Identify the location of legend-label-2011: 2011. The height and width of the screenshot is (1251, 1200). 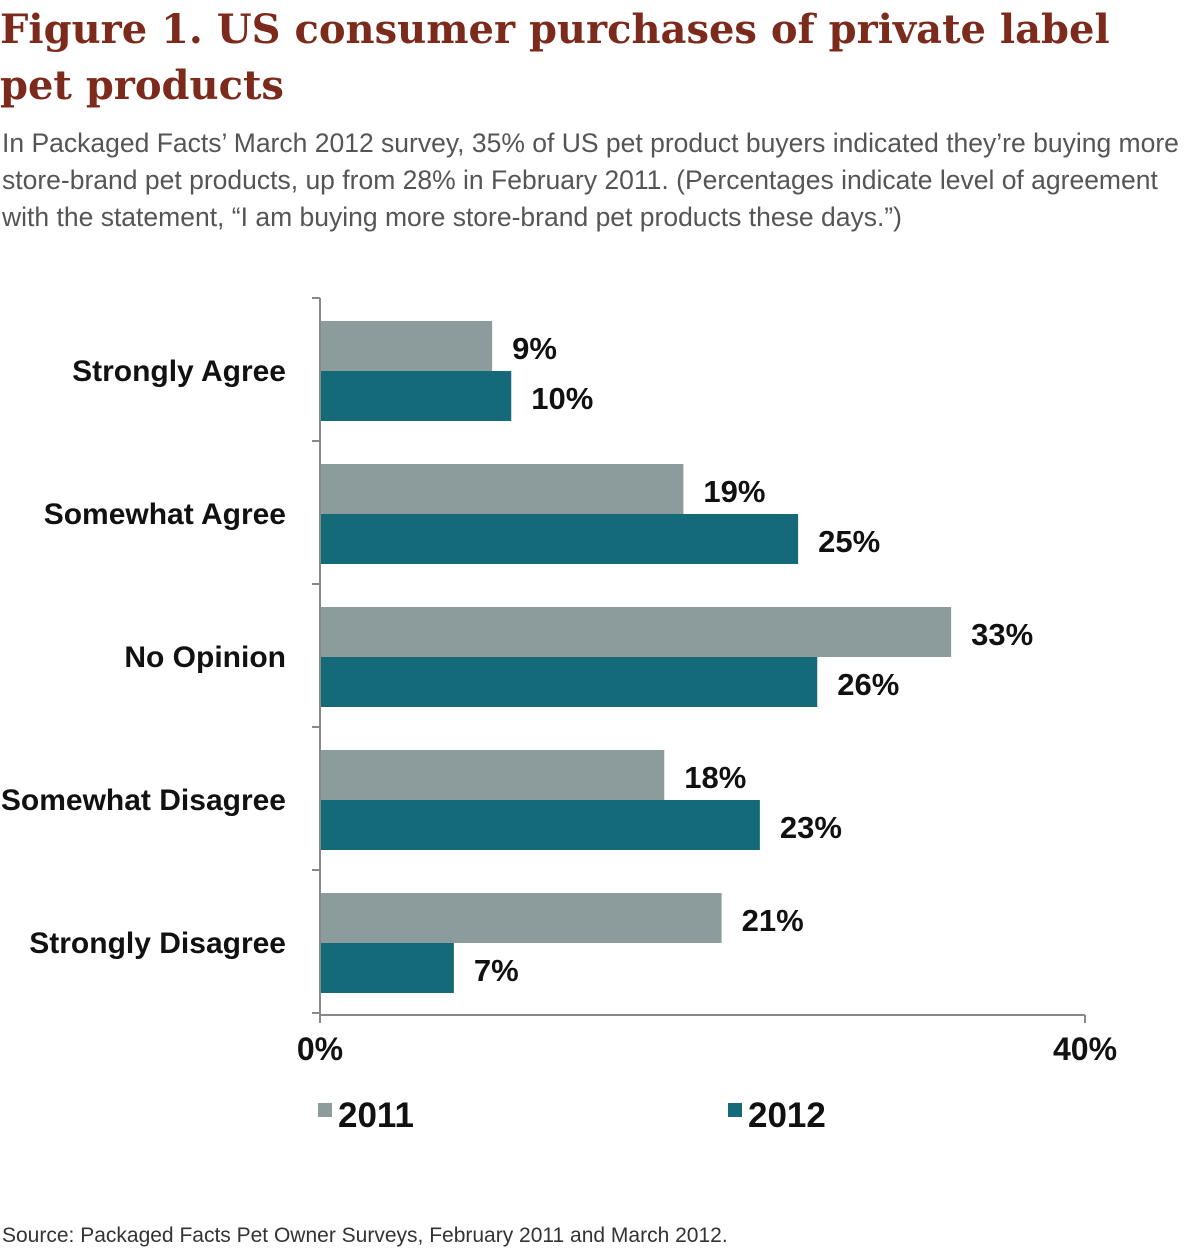
(376, 1115).